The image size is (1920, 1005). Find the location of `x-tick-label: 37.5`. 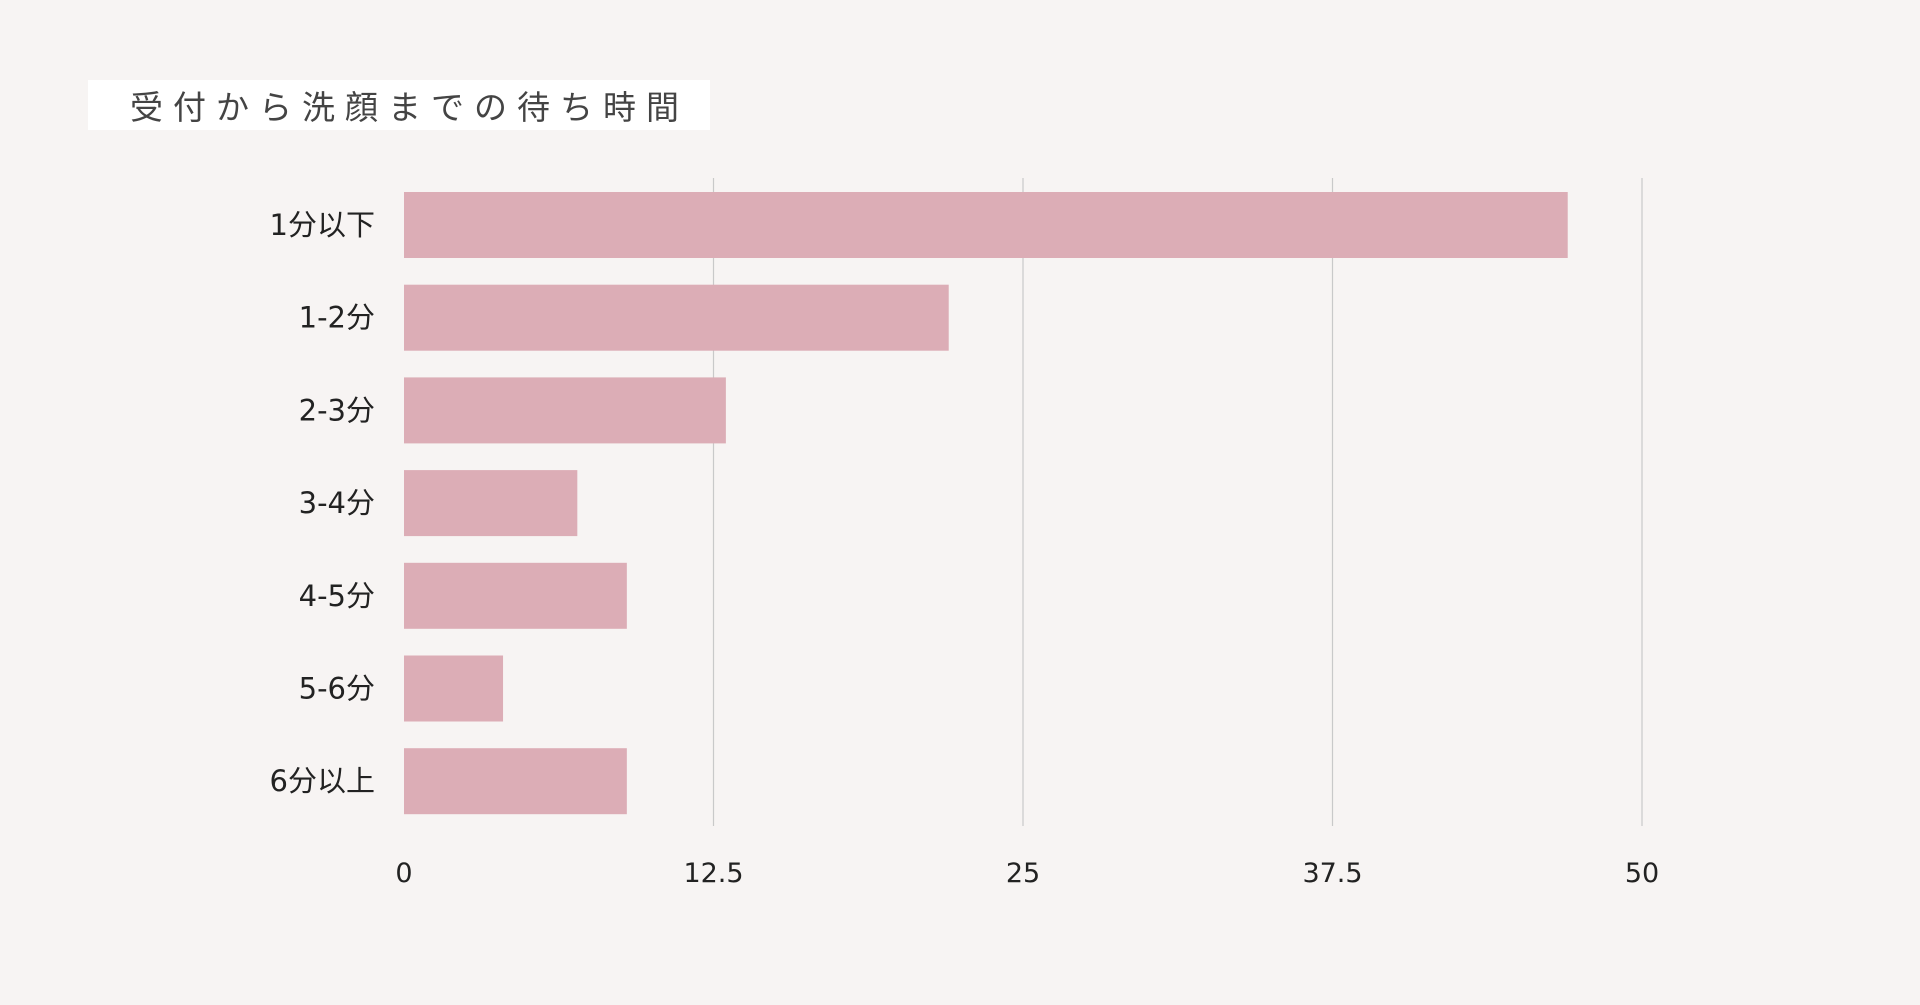

x-tick-label: 37.5 is located at coordinates (1332, 873).